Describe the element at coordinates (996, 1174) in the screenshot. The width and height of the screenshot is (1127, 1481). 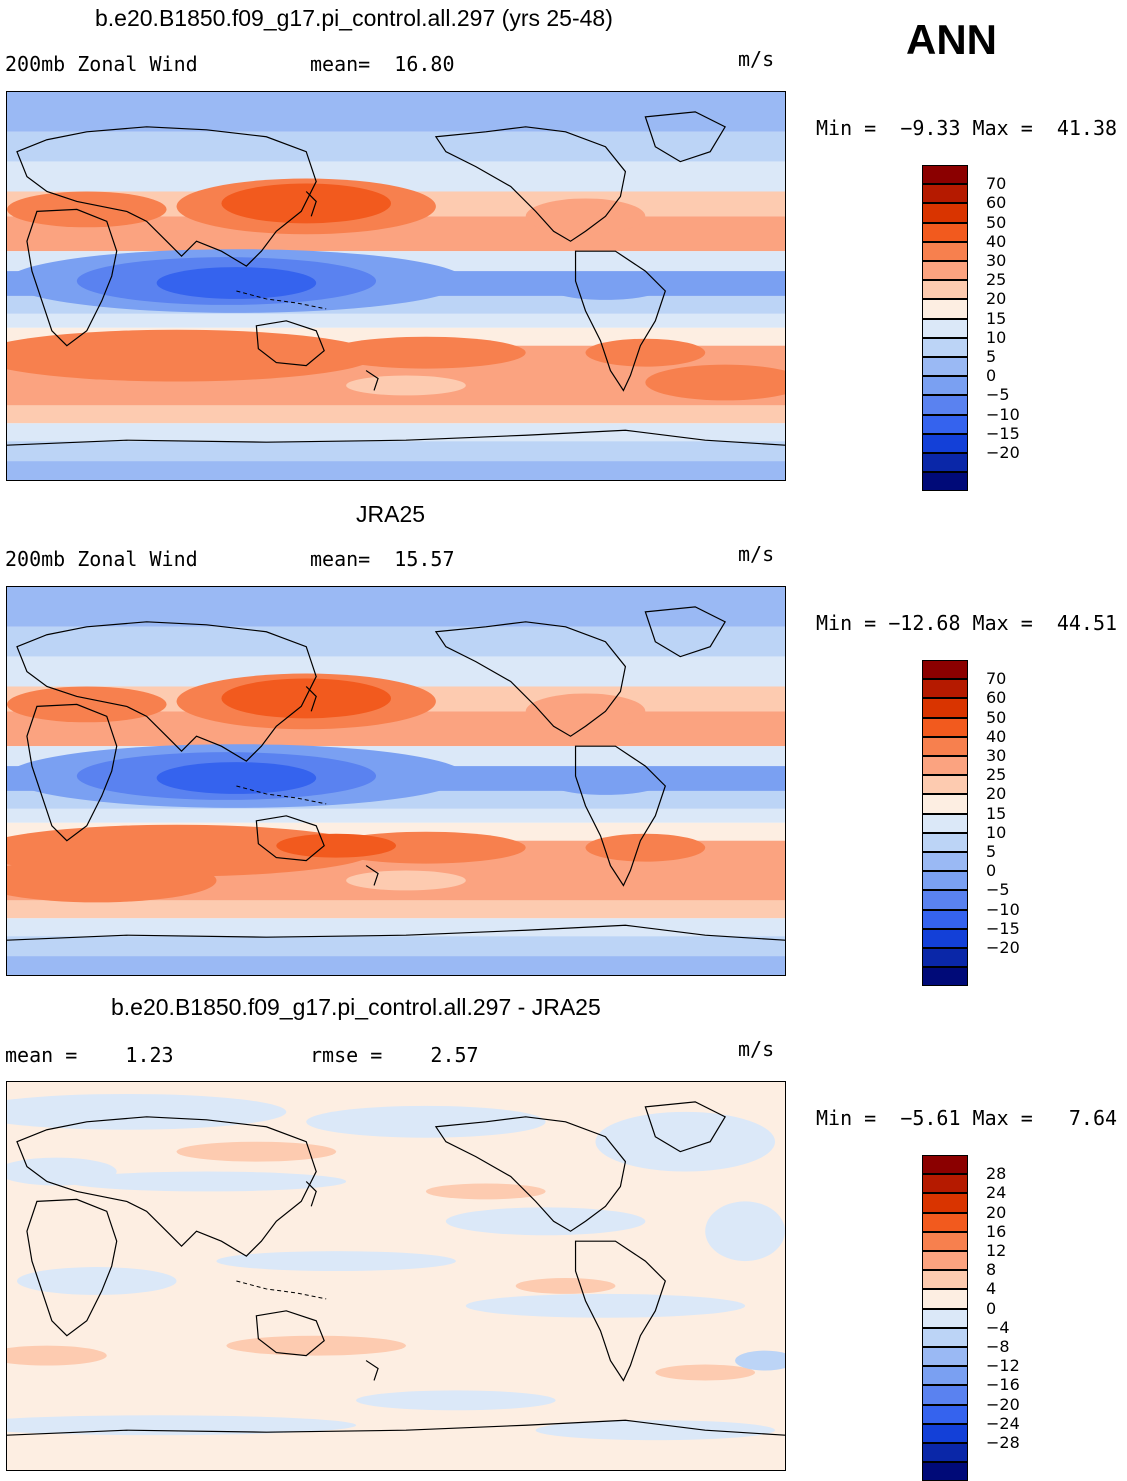
I see `colorbar-label: 28` at that location.